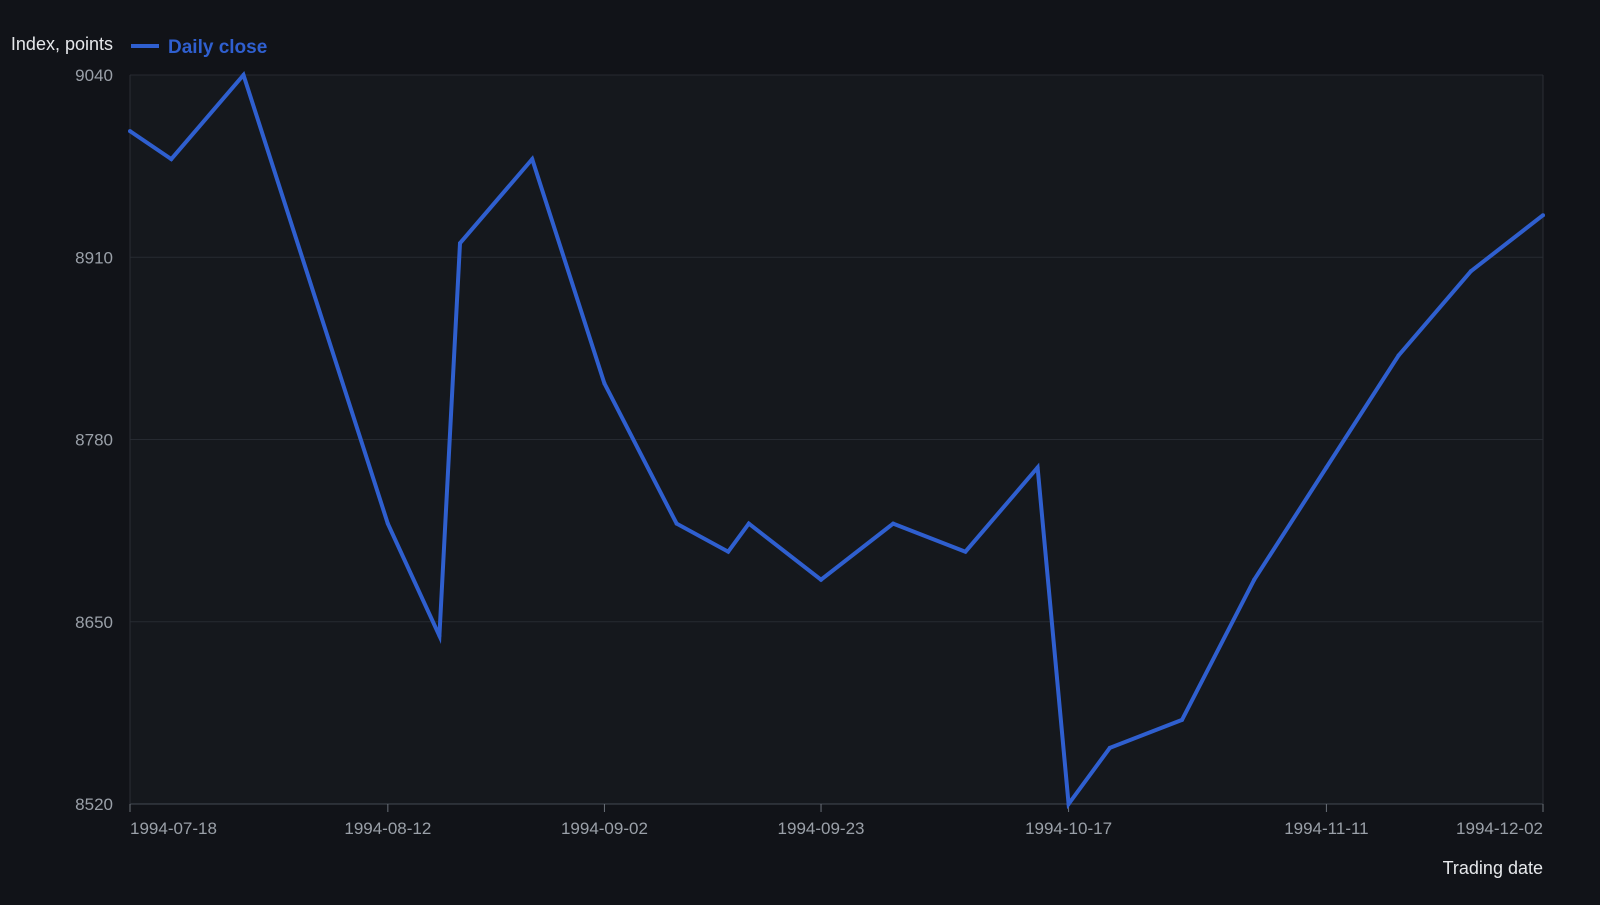 Image resolution: width=1600 pixels, height=905 pixels. I want to click on y-axis-label: Index, points, so click(62, 44).